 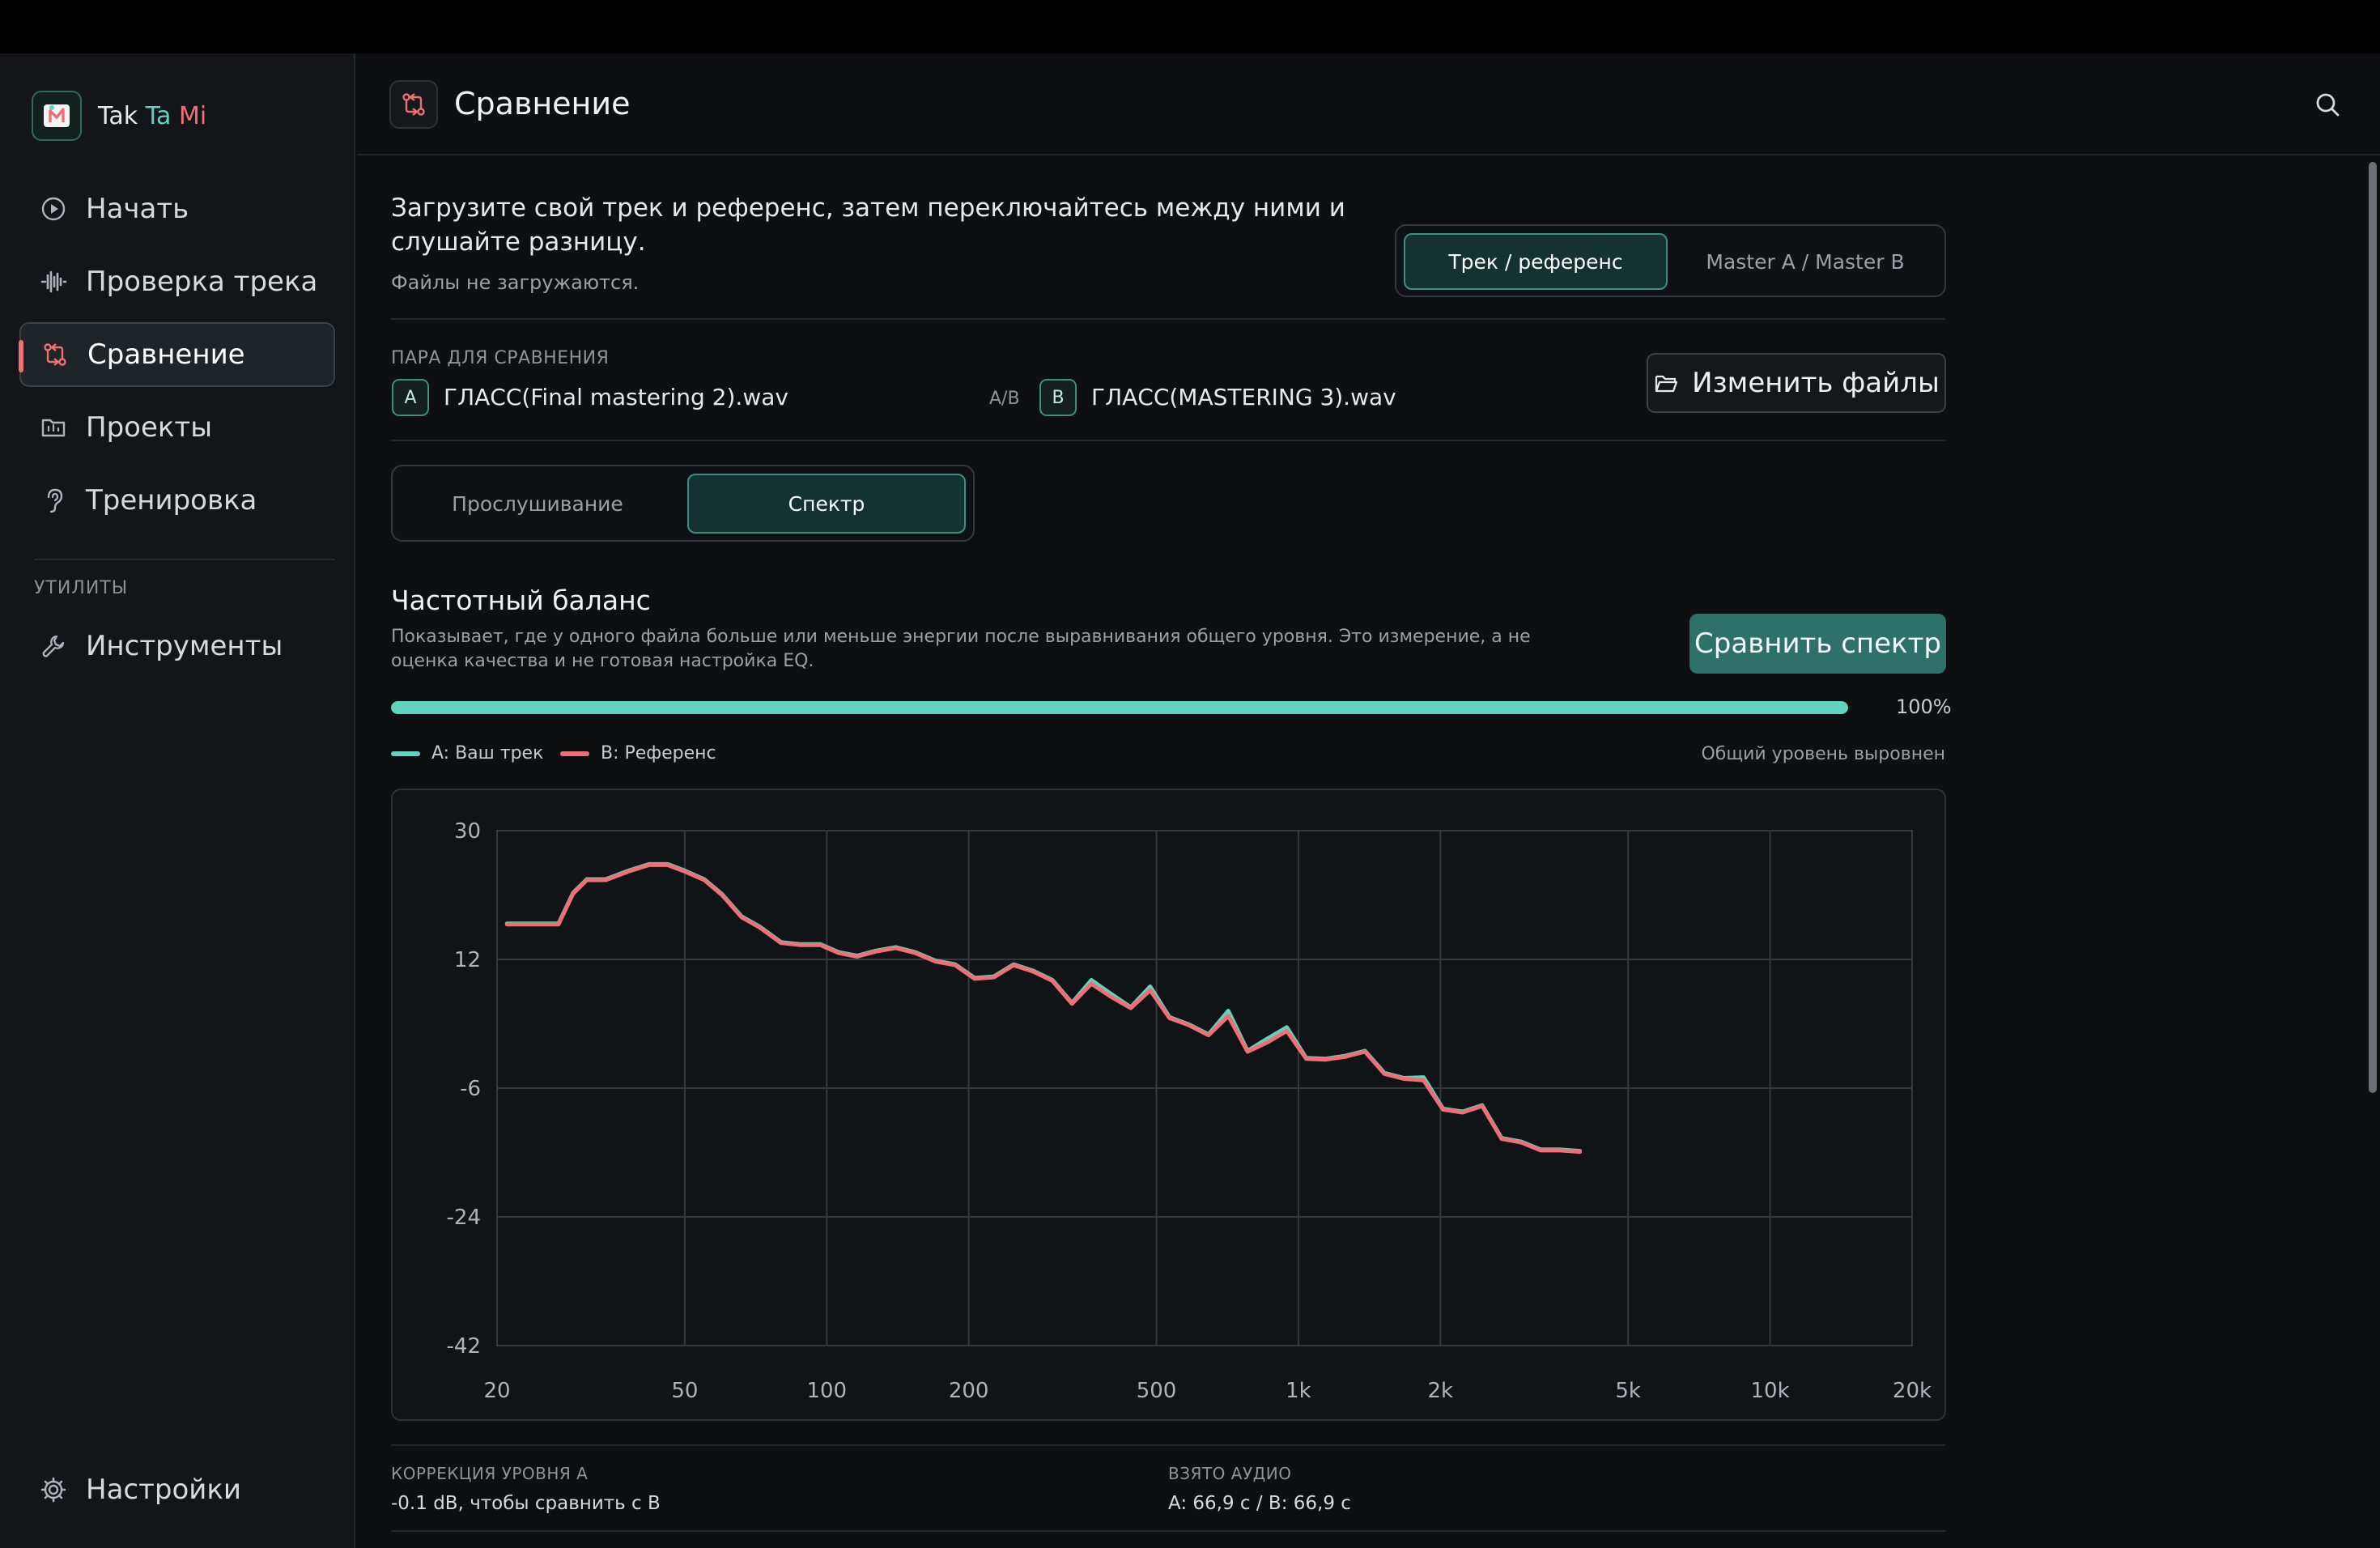 What do you see at coordinates (490, 1473) in the screenshot?
I see `level-correction-label: КОРРЕКЦИЯ УРОВНЯ А` at bounding box center [490, 1473].